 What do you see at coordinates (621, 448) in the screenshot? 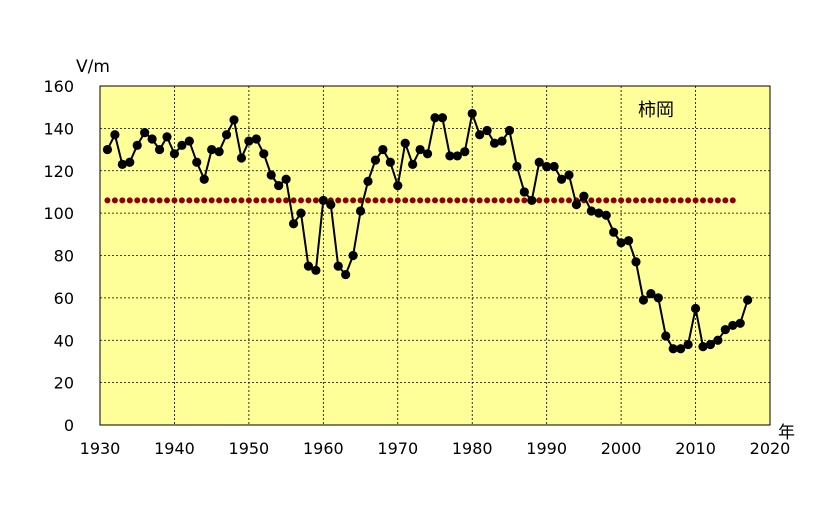
I see `x-tick-label: 2000` at bounding box center [621, 448].